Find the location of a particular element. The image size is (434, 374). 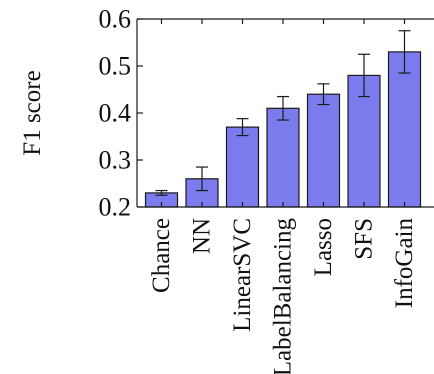

x-category-label: InfoGain is located at coordinates (404, 263).